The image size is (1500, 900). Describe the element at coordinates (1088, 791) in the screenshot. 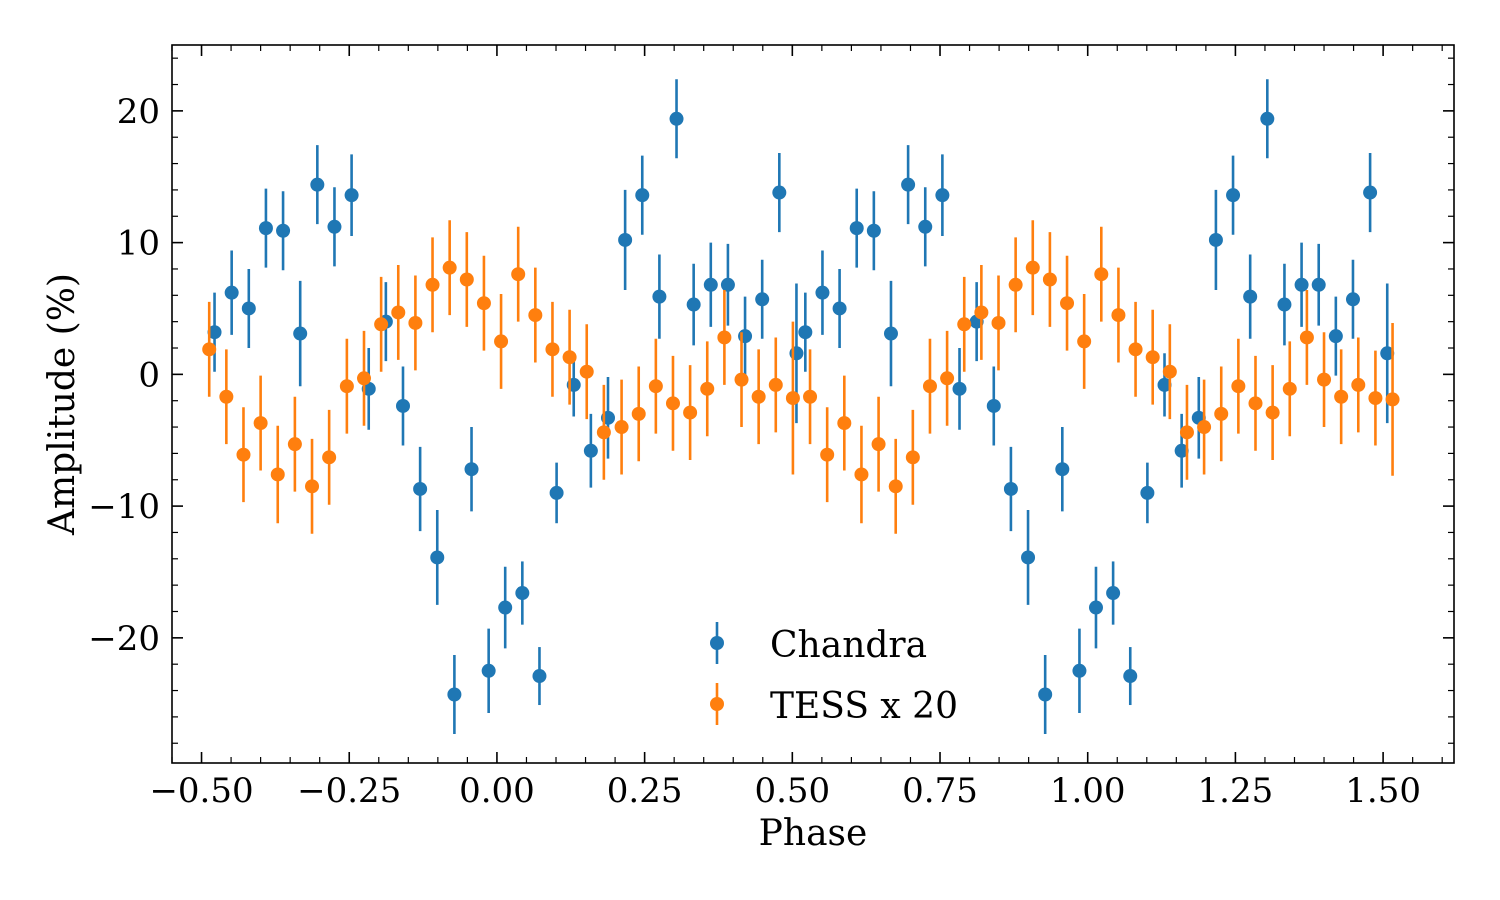

I see `x-tick-label: 1.00` at that location.